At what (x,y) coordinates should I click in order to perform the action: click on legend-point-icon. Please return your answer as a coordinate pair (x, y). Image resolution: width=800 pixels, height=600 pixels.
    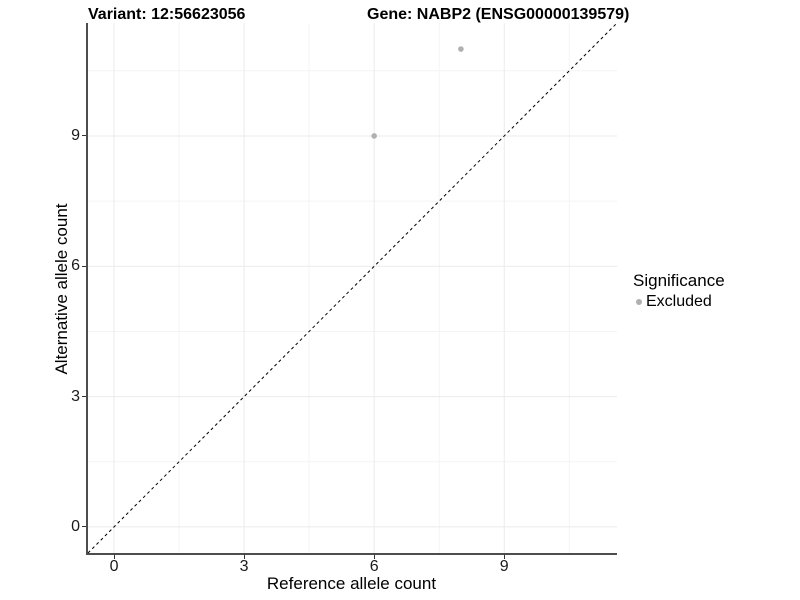
    Looking at the image, I should click on (639, 302).